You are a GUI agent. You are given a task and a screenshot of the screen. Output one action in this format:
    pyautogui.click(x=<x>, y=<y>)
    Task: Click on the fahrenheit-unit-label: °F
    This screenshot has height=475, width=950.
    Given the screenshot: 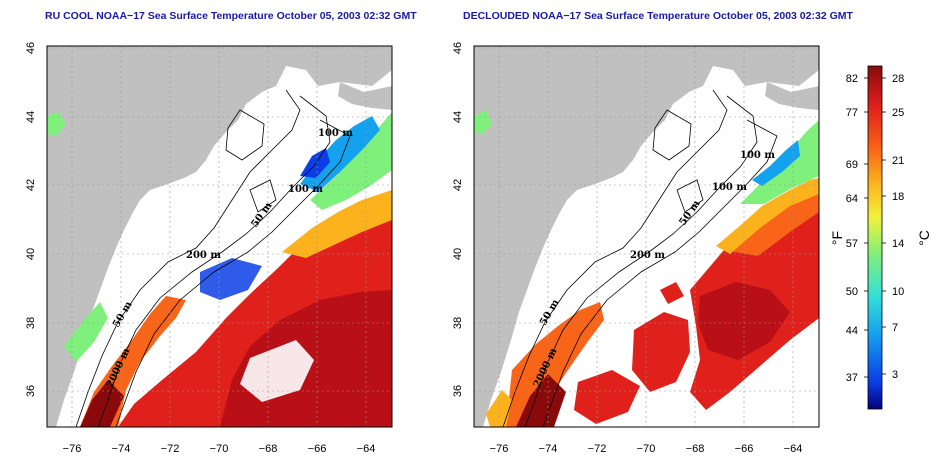 What is the action you would take?
    pyautogui.click(x=837, y=238)
    